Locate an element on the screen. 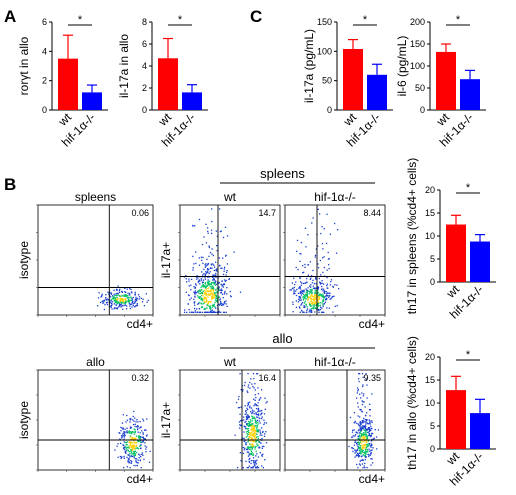  panel-label-c: C is located at coordinates (256, 16).